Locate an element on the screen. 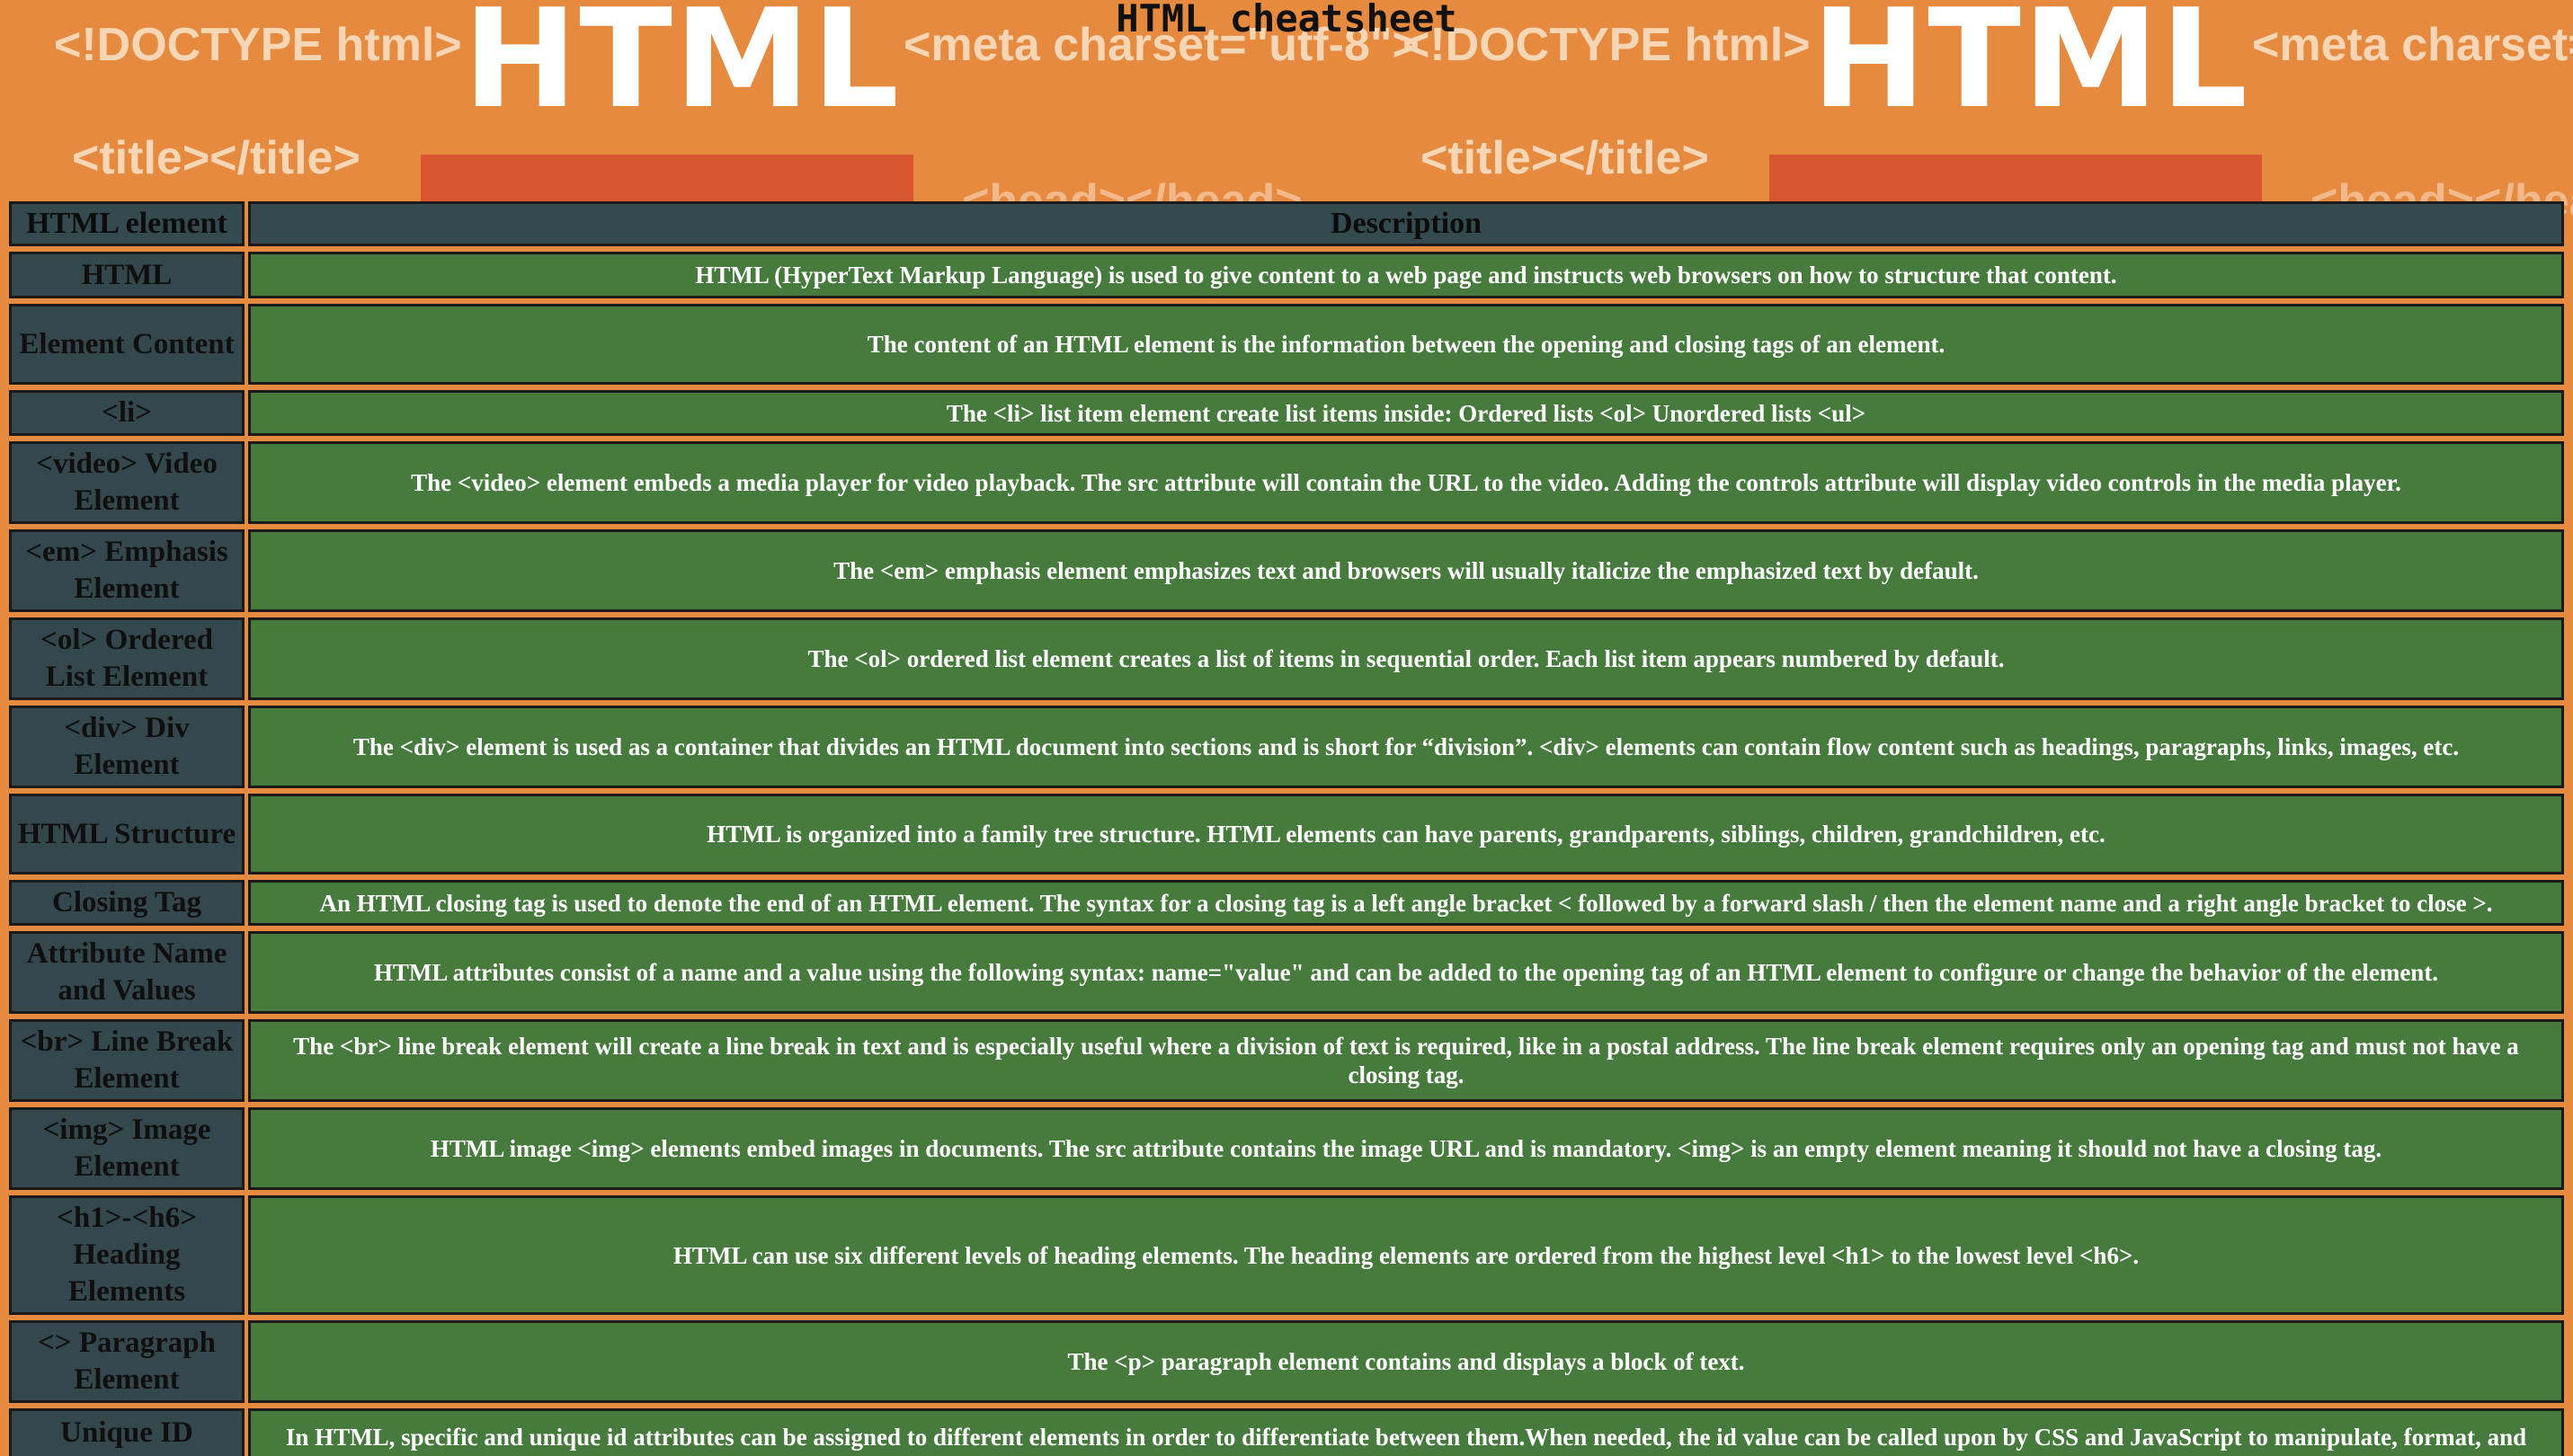  element-cell: <img> Image Element is located at coordinates (127, 1149).